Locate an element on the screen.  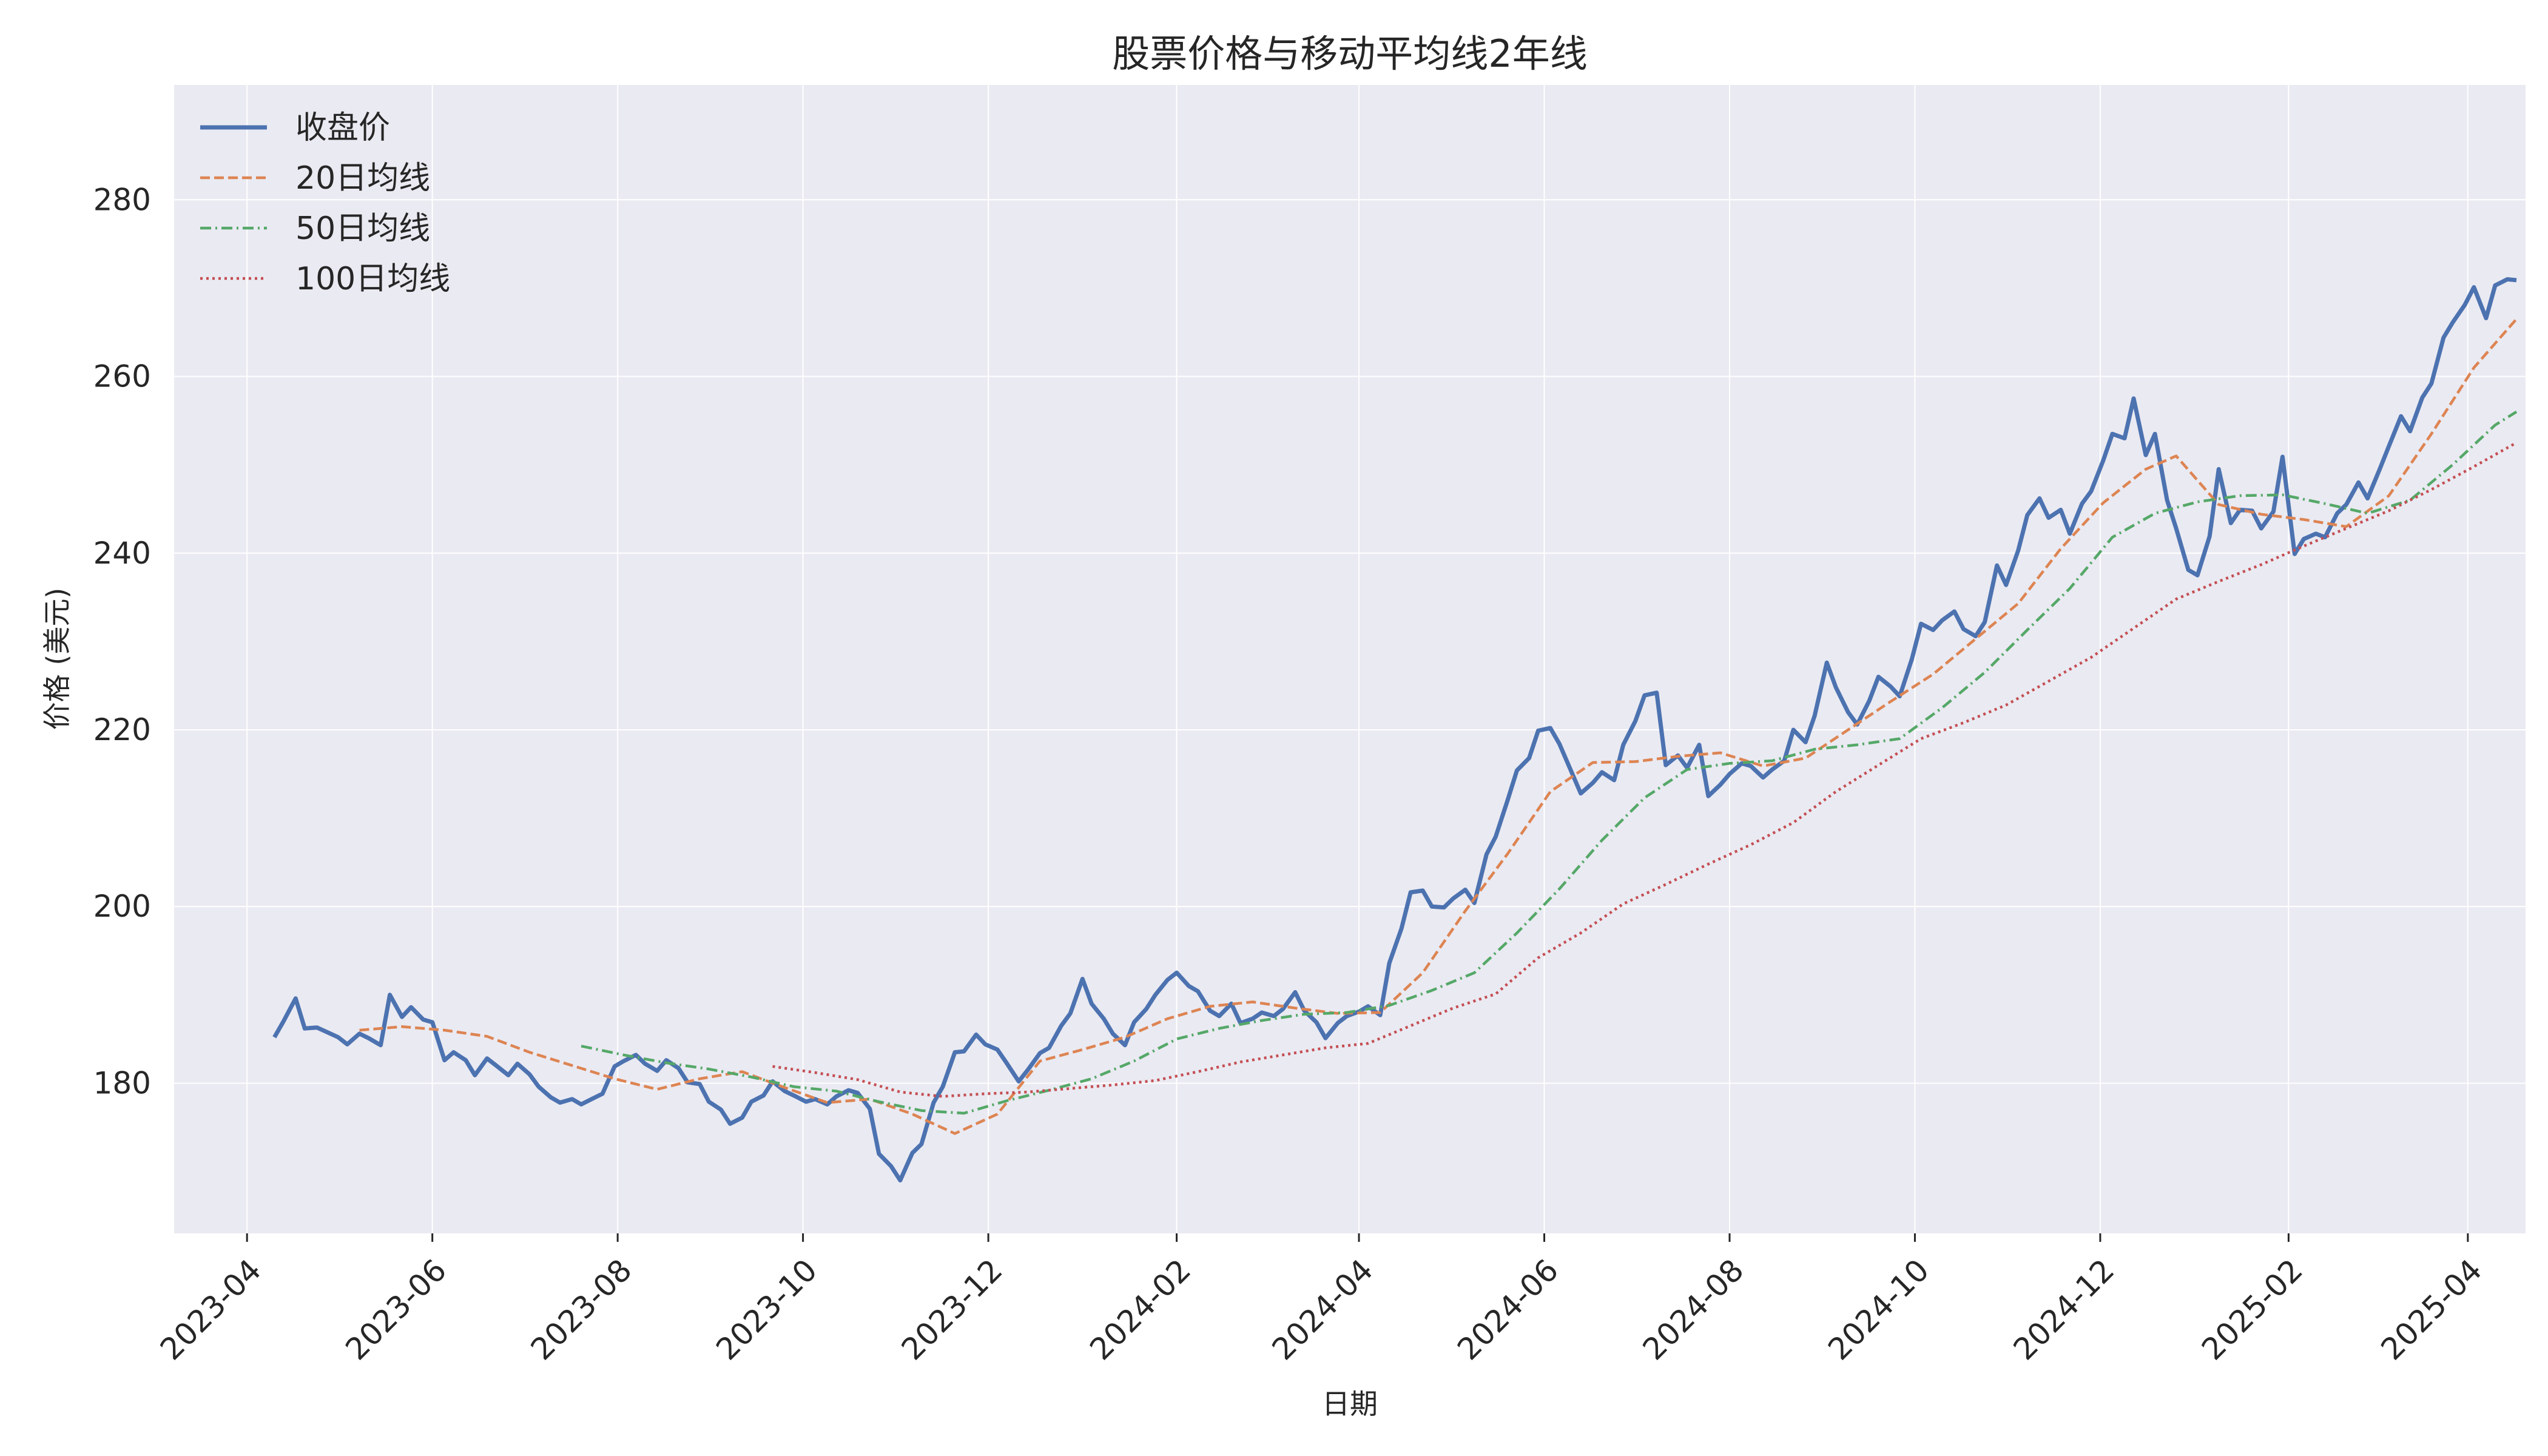
chart-title: 股票价格与移动平均线2年线 is located at coordinates (1349, 54).